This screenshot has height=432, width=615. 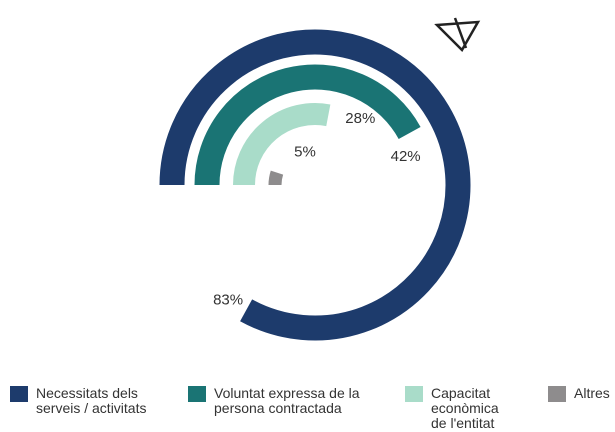 I want to click on legend-item: Necessitats dels serveis / activitats, so click(x=98, y=401).